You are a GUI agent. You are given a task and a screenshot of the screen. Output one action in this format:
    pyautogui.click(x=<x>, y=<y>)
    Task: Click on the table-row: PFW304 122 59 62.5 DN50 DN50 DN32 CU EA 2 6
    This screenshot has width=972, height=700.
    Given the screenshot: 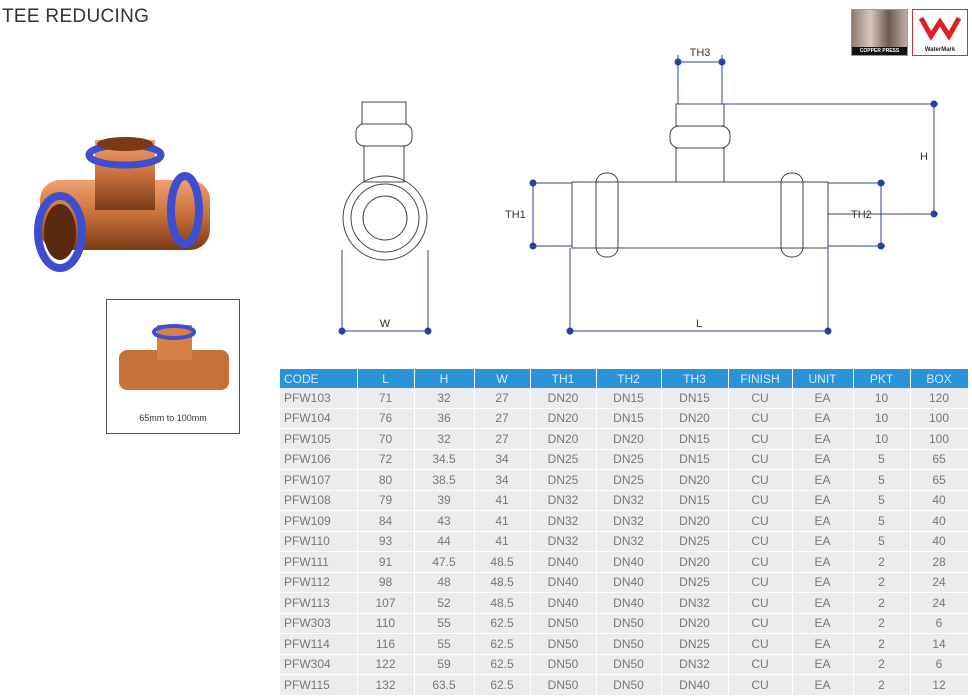 What is the action you would take?
    pyautogui.click(x=624, y=664)
    